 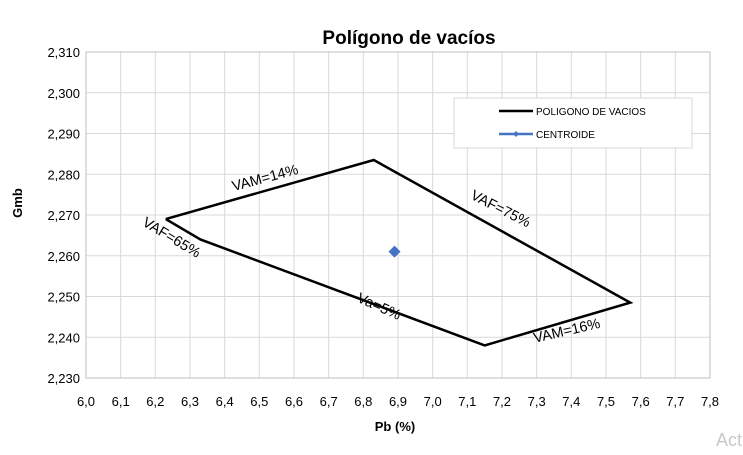 What do you see at coordinates (379, 306) in the screenshot?
I see `annotation-label: Va=5%` at bounding box center [379, 306].